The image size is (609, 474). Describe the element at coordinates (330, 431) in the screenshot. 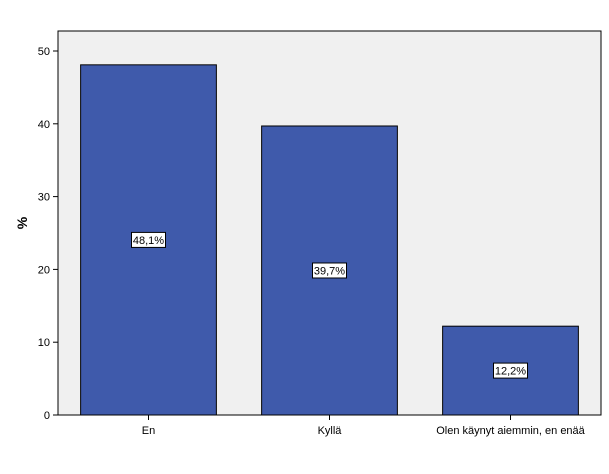

I see `x-tick-label: Kyllä` at that location.